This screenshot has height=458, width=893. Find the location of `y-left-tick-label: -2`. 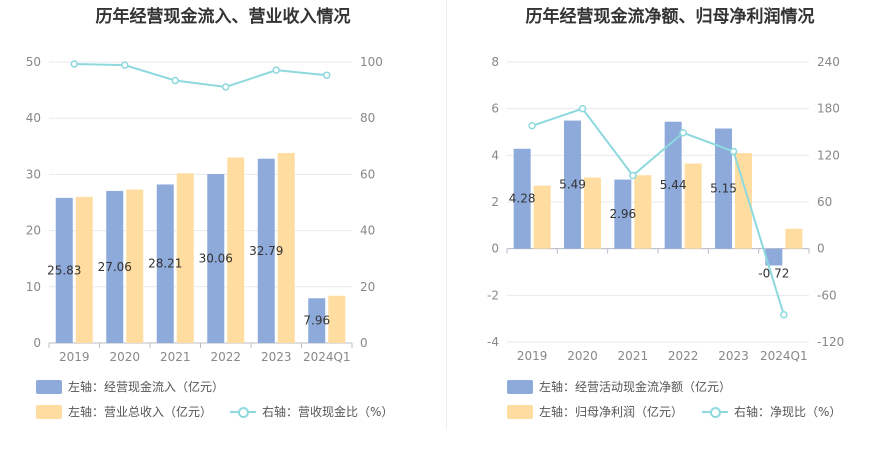

y-left-tick-label: -2 is located at coordinates (493, 295).